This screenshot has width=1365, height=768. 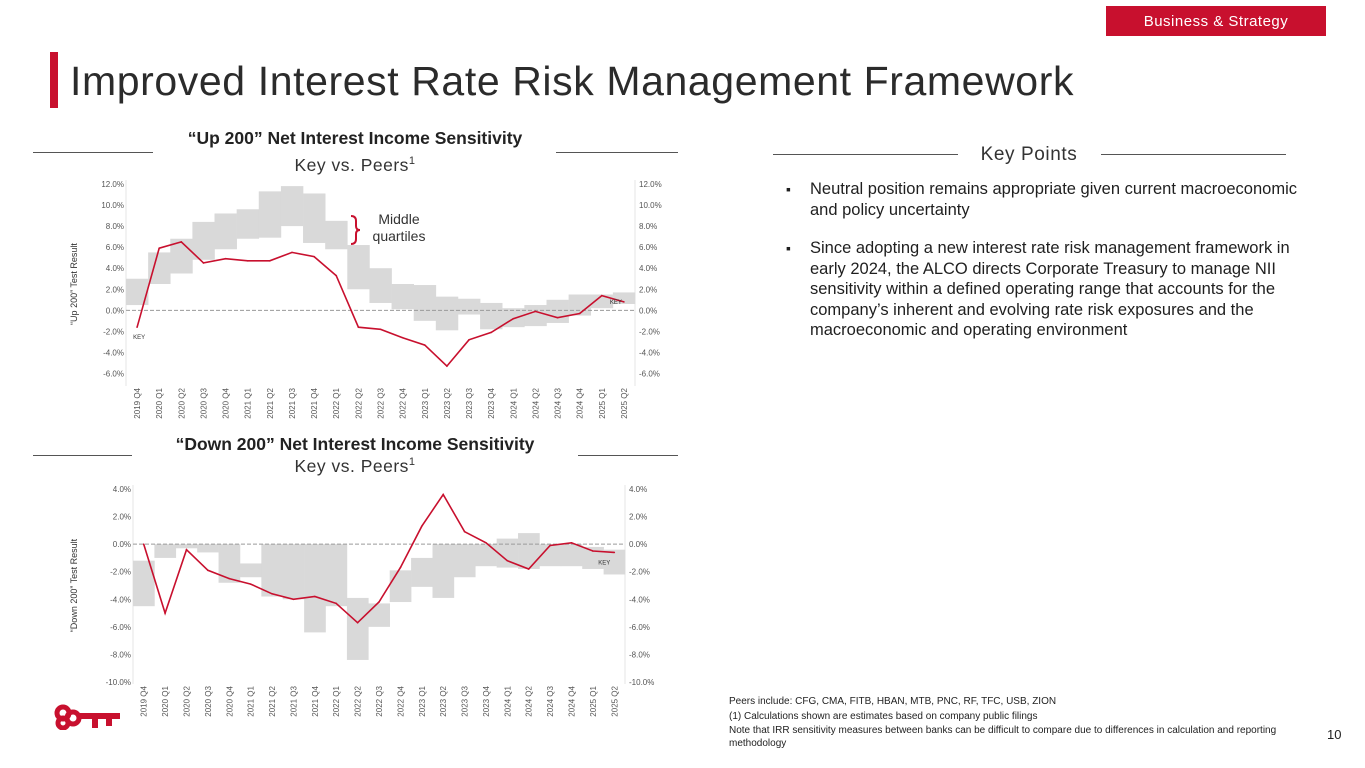 What do you see at coordinates (529, 700) in the screenshot?
I see `x-tick-label: 2024 Q2` at bounding box center [529, 700].